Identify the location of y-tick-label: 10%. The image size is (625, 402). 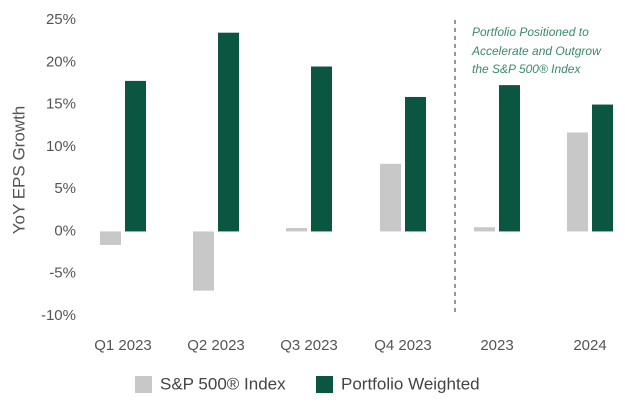
(61, 146).